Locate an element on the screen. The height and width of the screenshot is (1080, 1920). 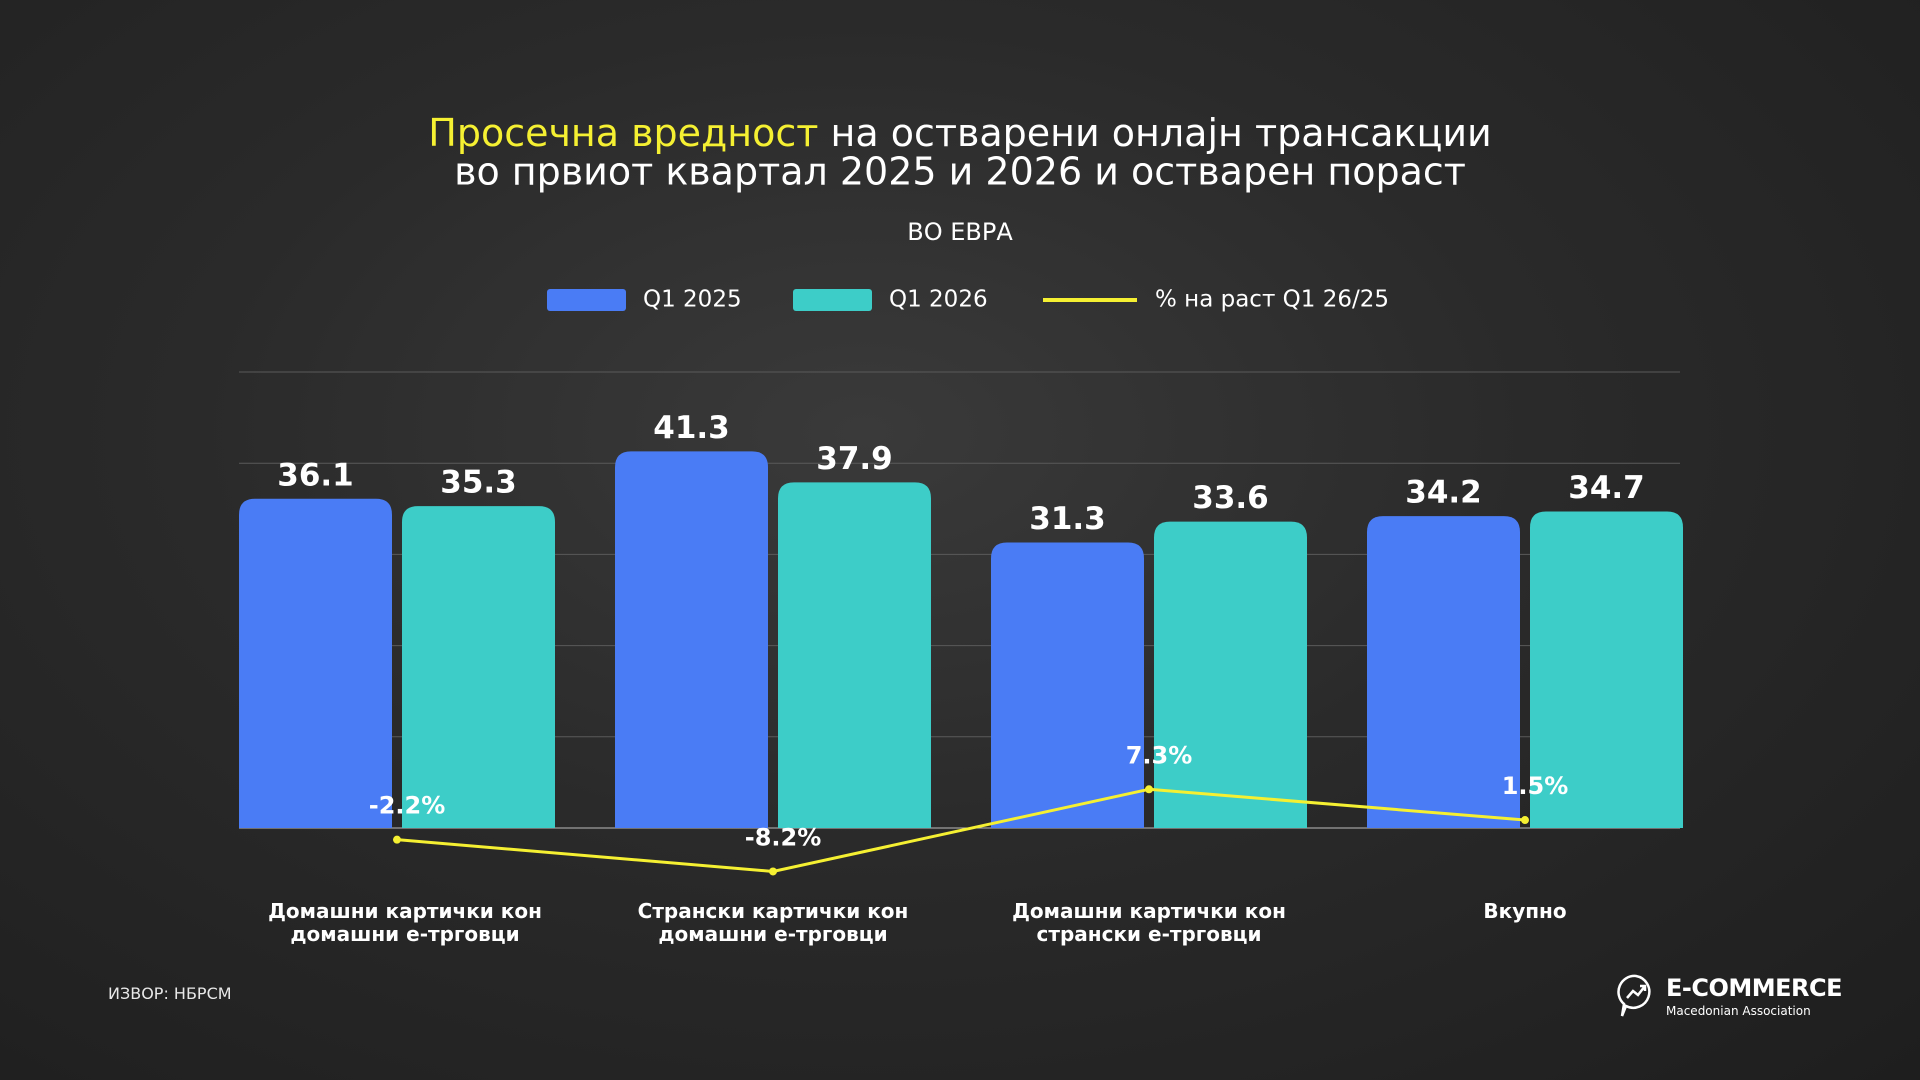
legend-label: Q1 2026 is located at coordinates (938, 300).